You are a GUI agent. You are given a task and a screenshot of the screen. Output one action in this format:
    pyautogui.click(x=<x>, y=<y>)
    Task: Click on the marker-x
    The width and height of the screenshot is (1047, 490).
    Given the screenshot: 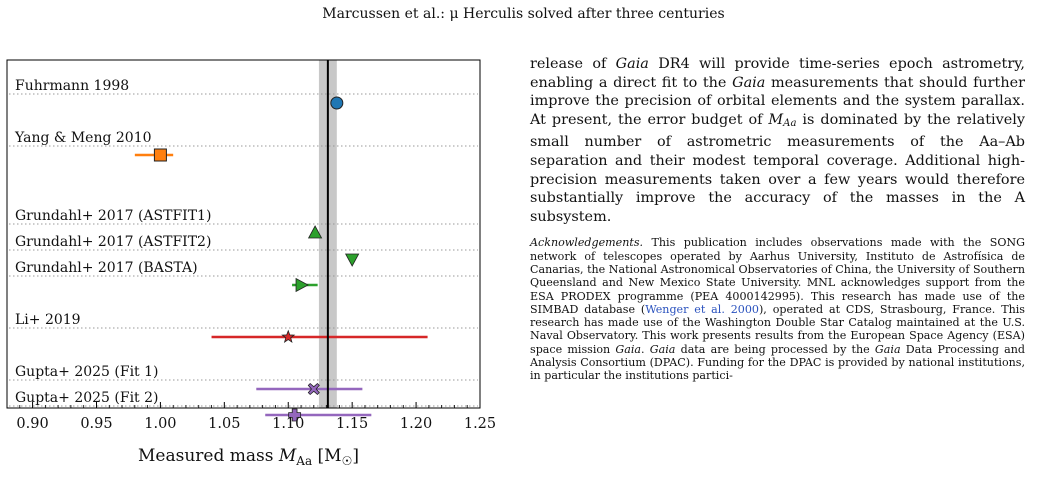 What is the action you would take?
    pyautogui.click(x=313, y=389)
    